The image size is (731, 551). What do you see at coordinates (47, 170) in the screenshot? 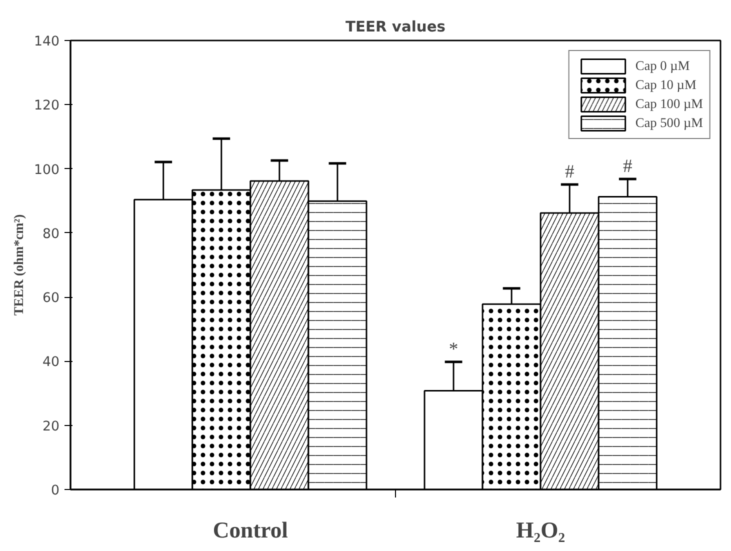
I see `y-tick-label: 100` at bounding box center [47, 170].